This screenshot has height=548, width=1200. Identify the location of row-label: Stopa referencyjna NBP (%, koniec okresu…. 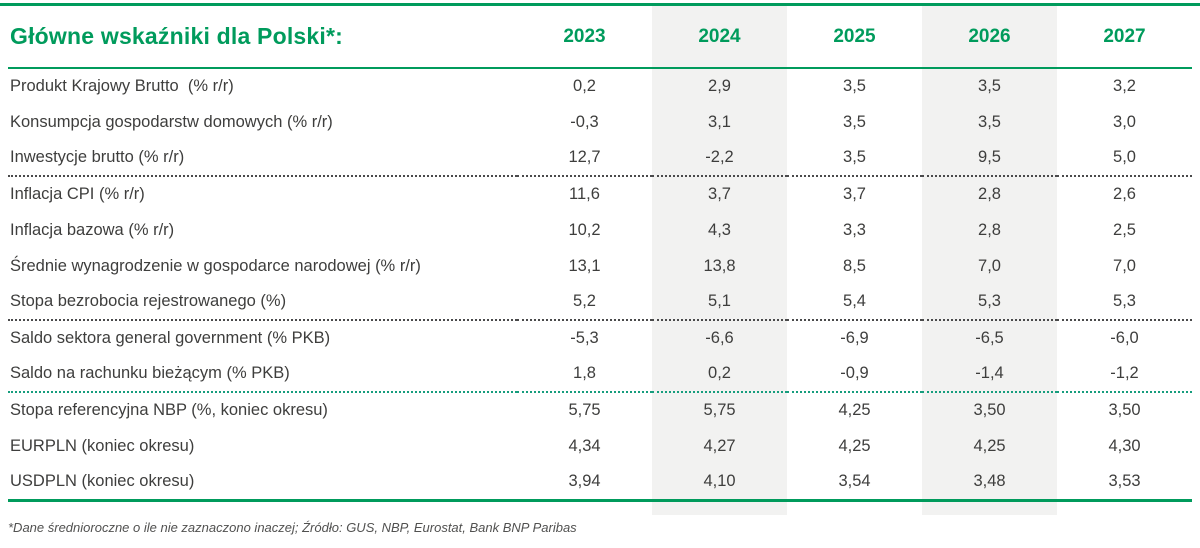
(262, 409).